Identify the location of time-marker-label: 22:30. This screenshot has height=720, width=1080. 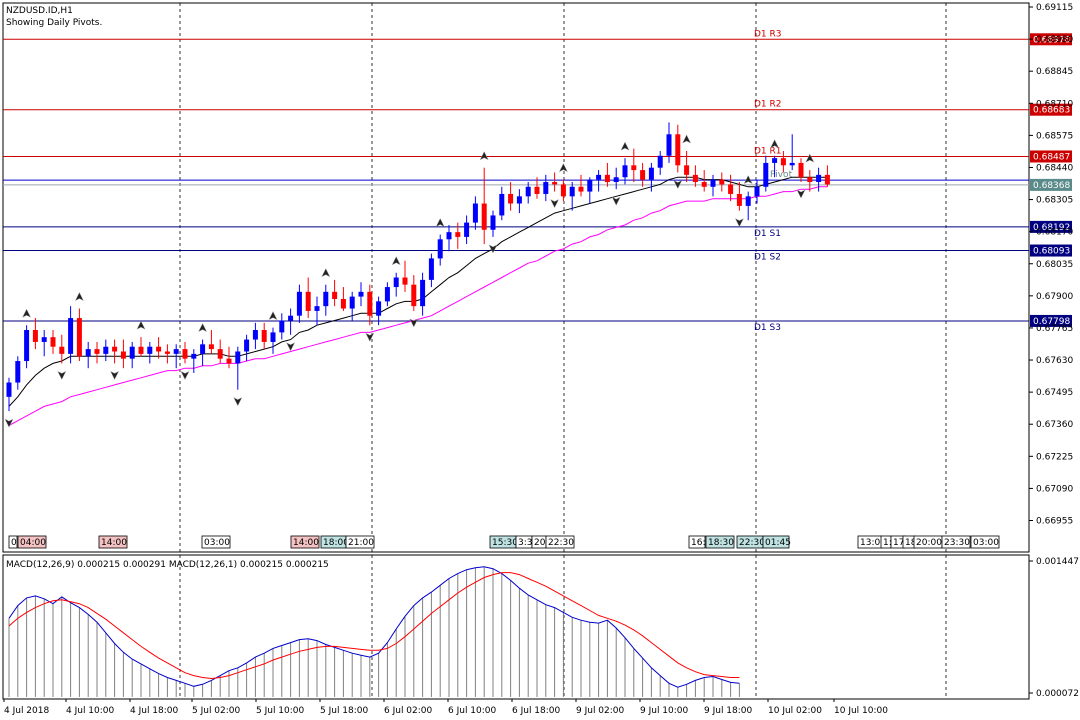
(561, 543).